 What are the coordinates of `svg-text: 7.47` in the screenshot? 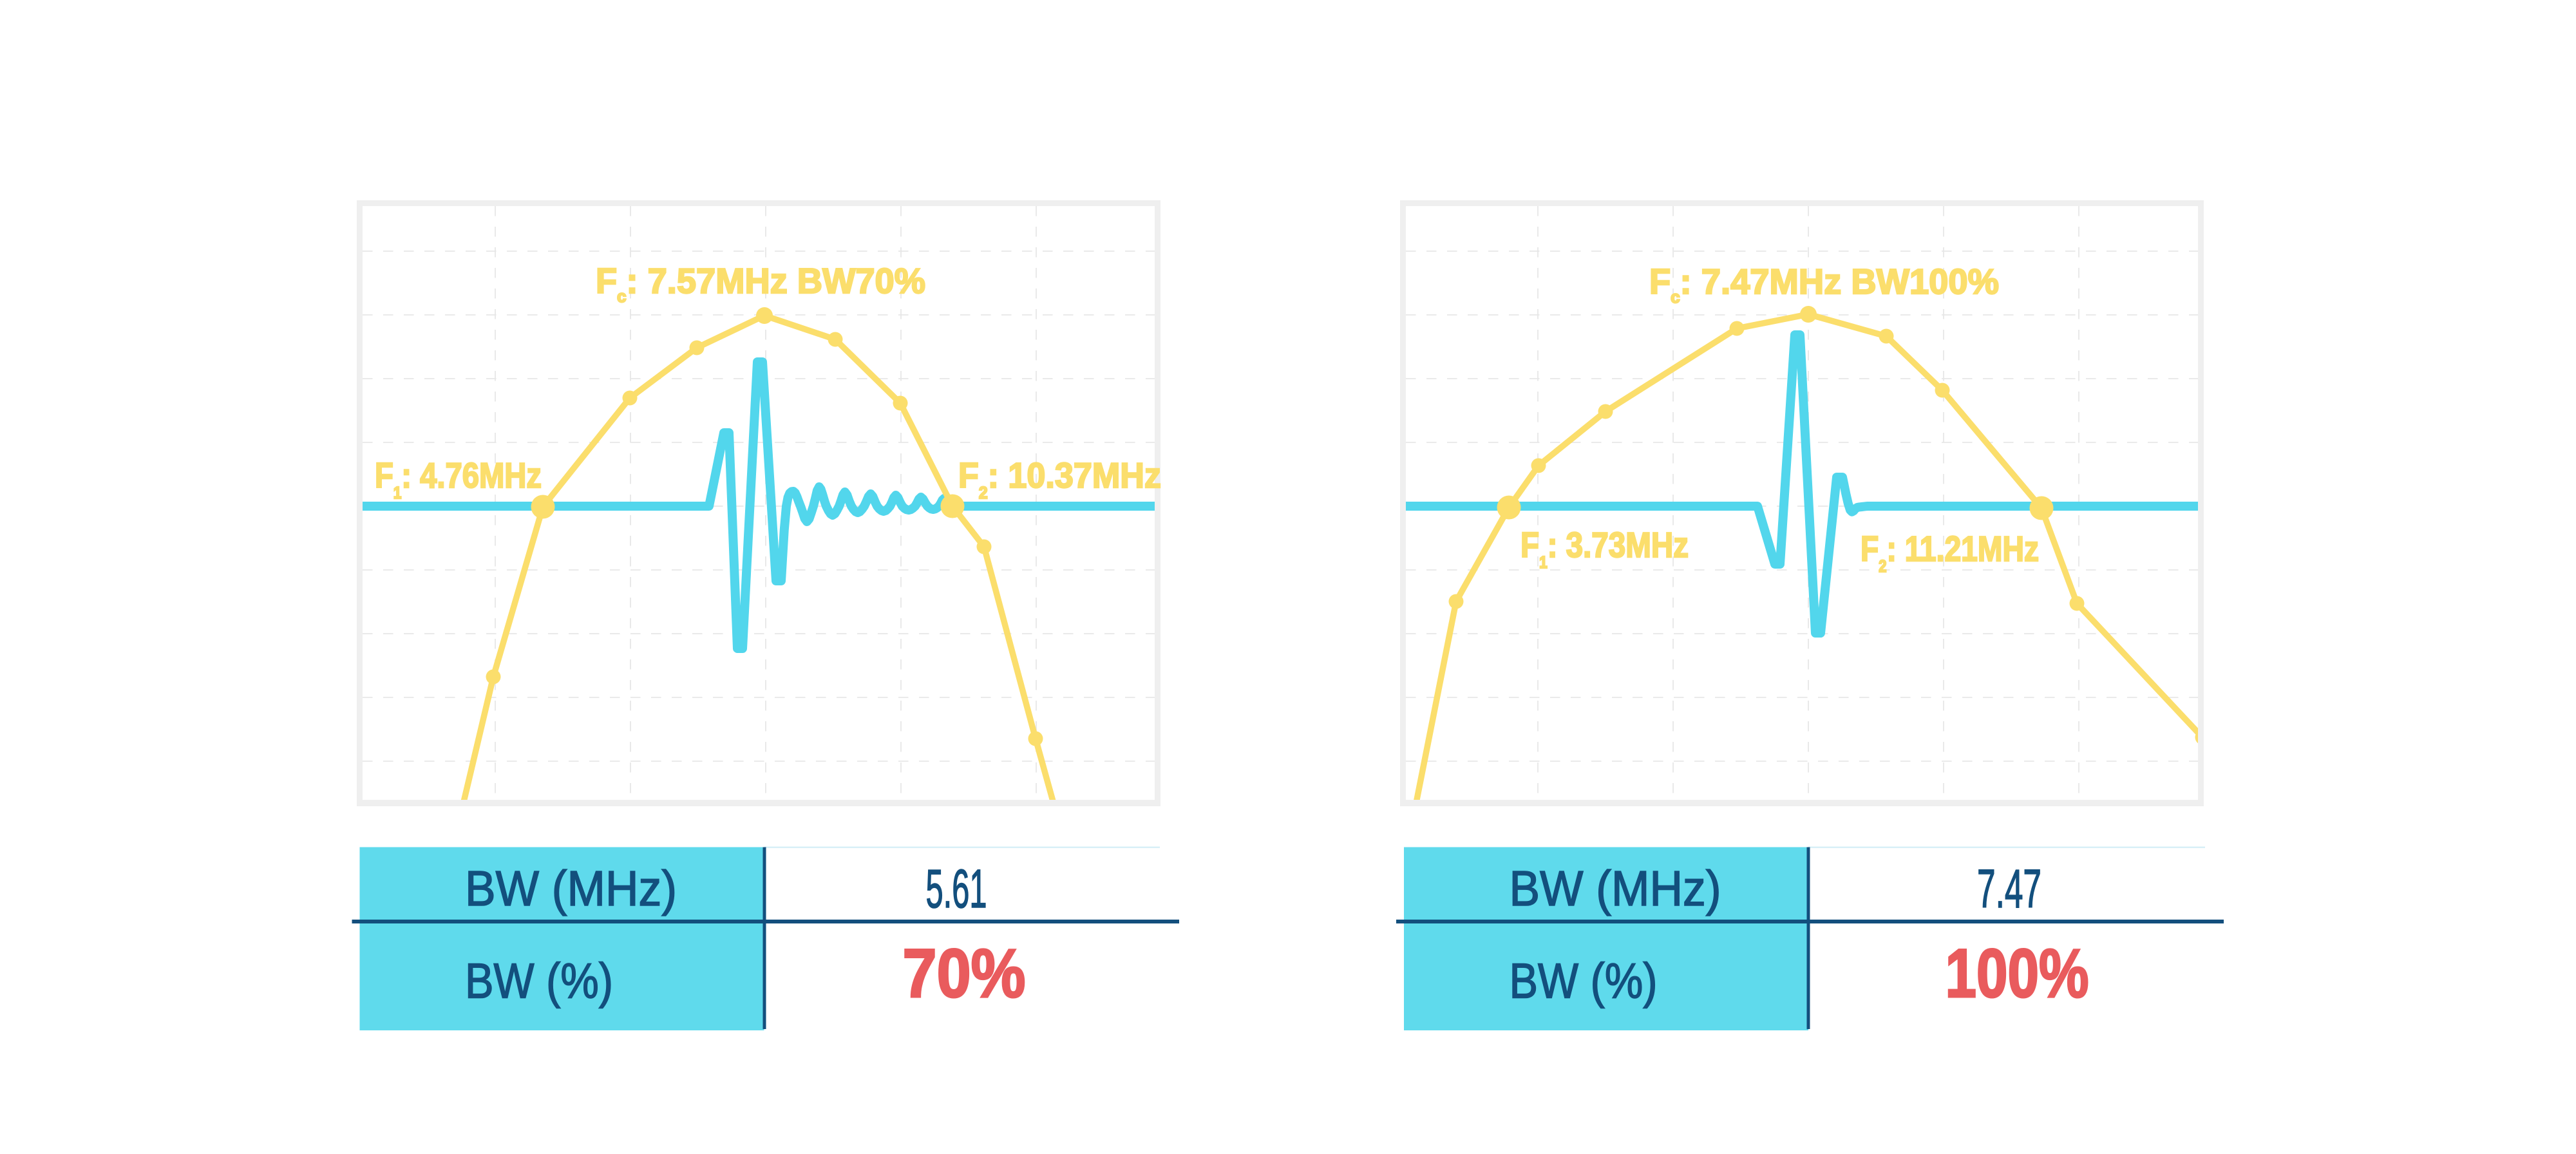 It's located at (2009, 889).